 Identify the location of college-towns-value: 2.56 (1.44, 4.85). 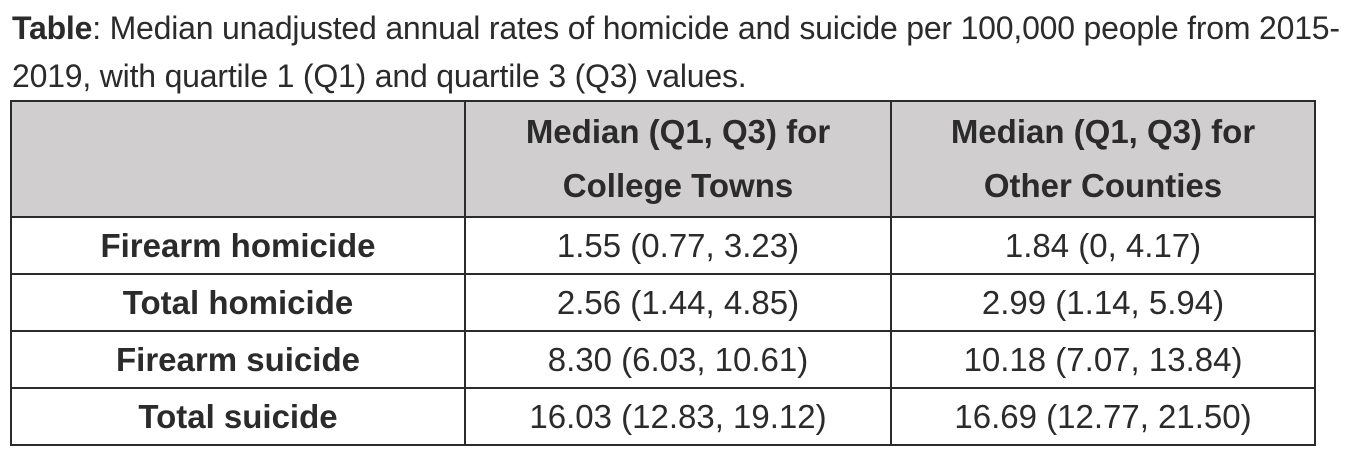
(678, 302).